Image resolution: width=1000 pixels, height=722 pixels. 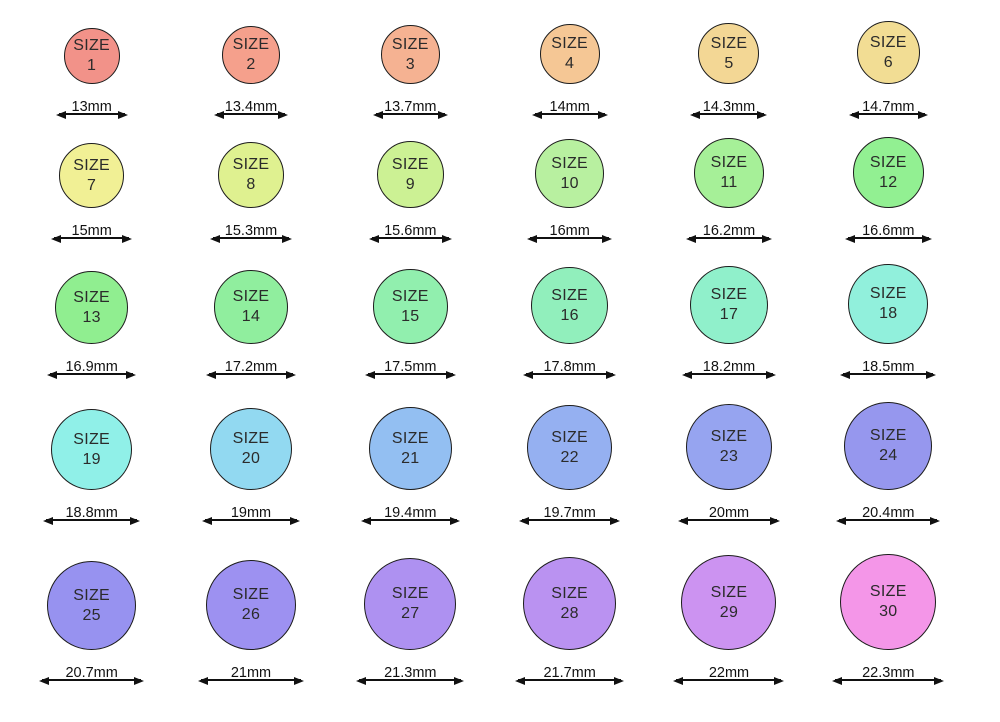 What do you see at coordinates (410, 612) in the screenshot?
I see `ring-size-cell: SIZE 27 21.3mm` at bounding box center [410, 612].